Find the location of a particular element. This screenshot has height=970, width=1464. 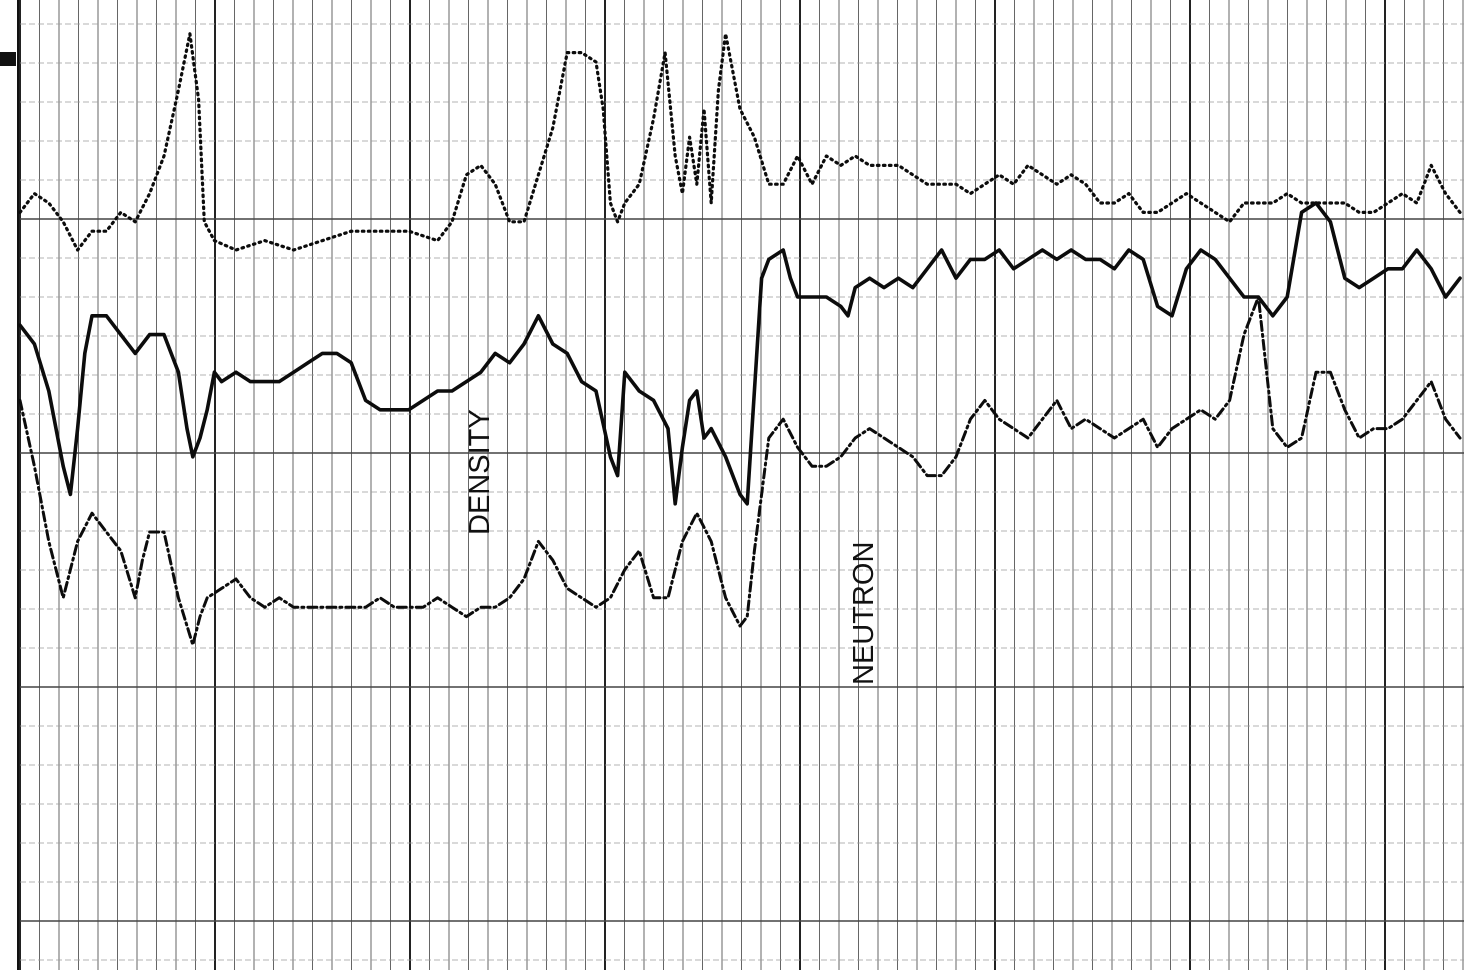

neutron-label: NEUTRON is located at coordinates (864, 613).